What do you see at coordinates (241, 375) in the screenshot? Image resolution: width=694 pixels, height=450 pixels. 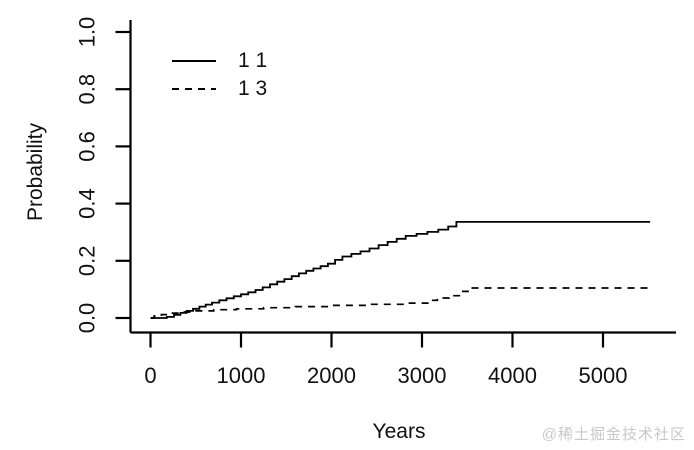 I see `x-tick-label: 1000` at bounding box center [241, 375].